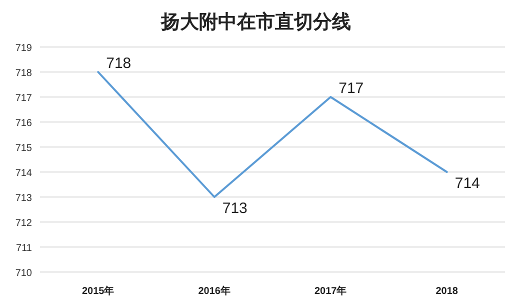  Describe the element at coordinates (24, 248) in the screenshot. I see `y-tick-label: 711` at that location.